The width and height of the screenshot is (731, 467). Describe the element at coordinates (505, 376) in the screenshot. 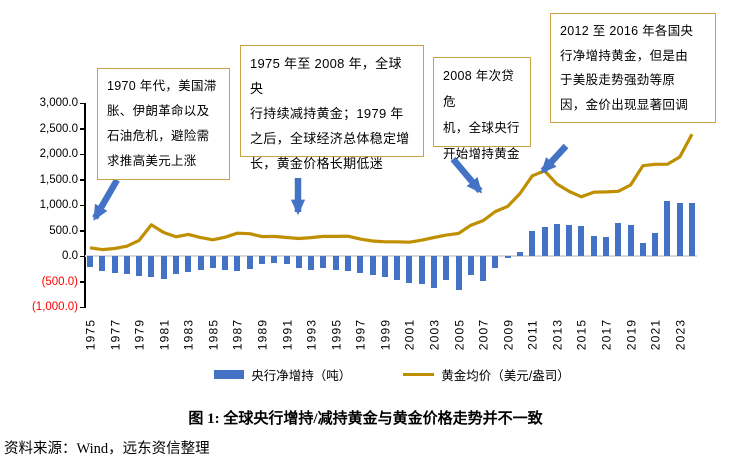

I see `legend-line-label: 黄金均价（美元/盎司）` at that location.